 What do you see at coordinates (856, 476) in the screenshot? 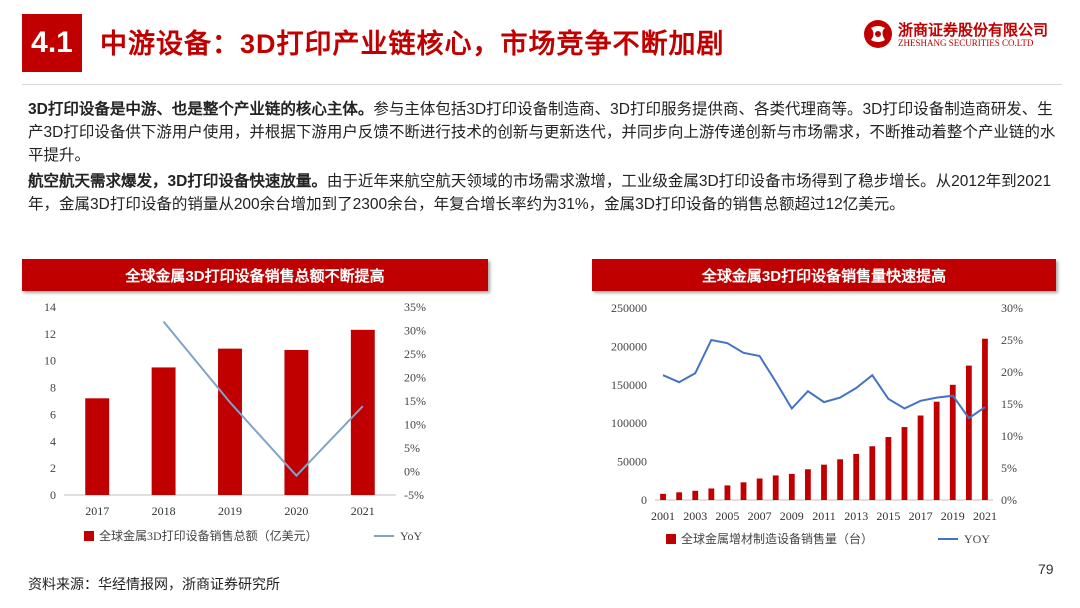
I see `bar-2013` at bounding box center [856, 476].